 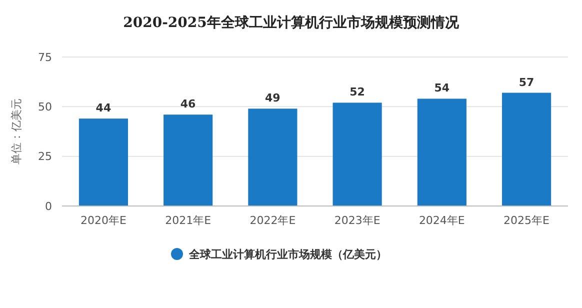 I want to click on legend-label: 全球工业计算机行业市场规模（亿美元）, so click(x=287, y=254).